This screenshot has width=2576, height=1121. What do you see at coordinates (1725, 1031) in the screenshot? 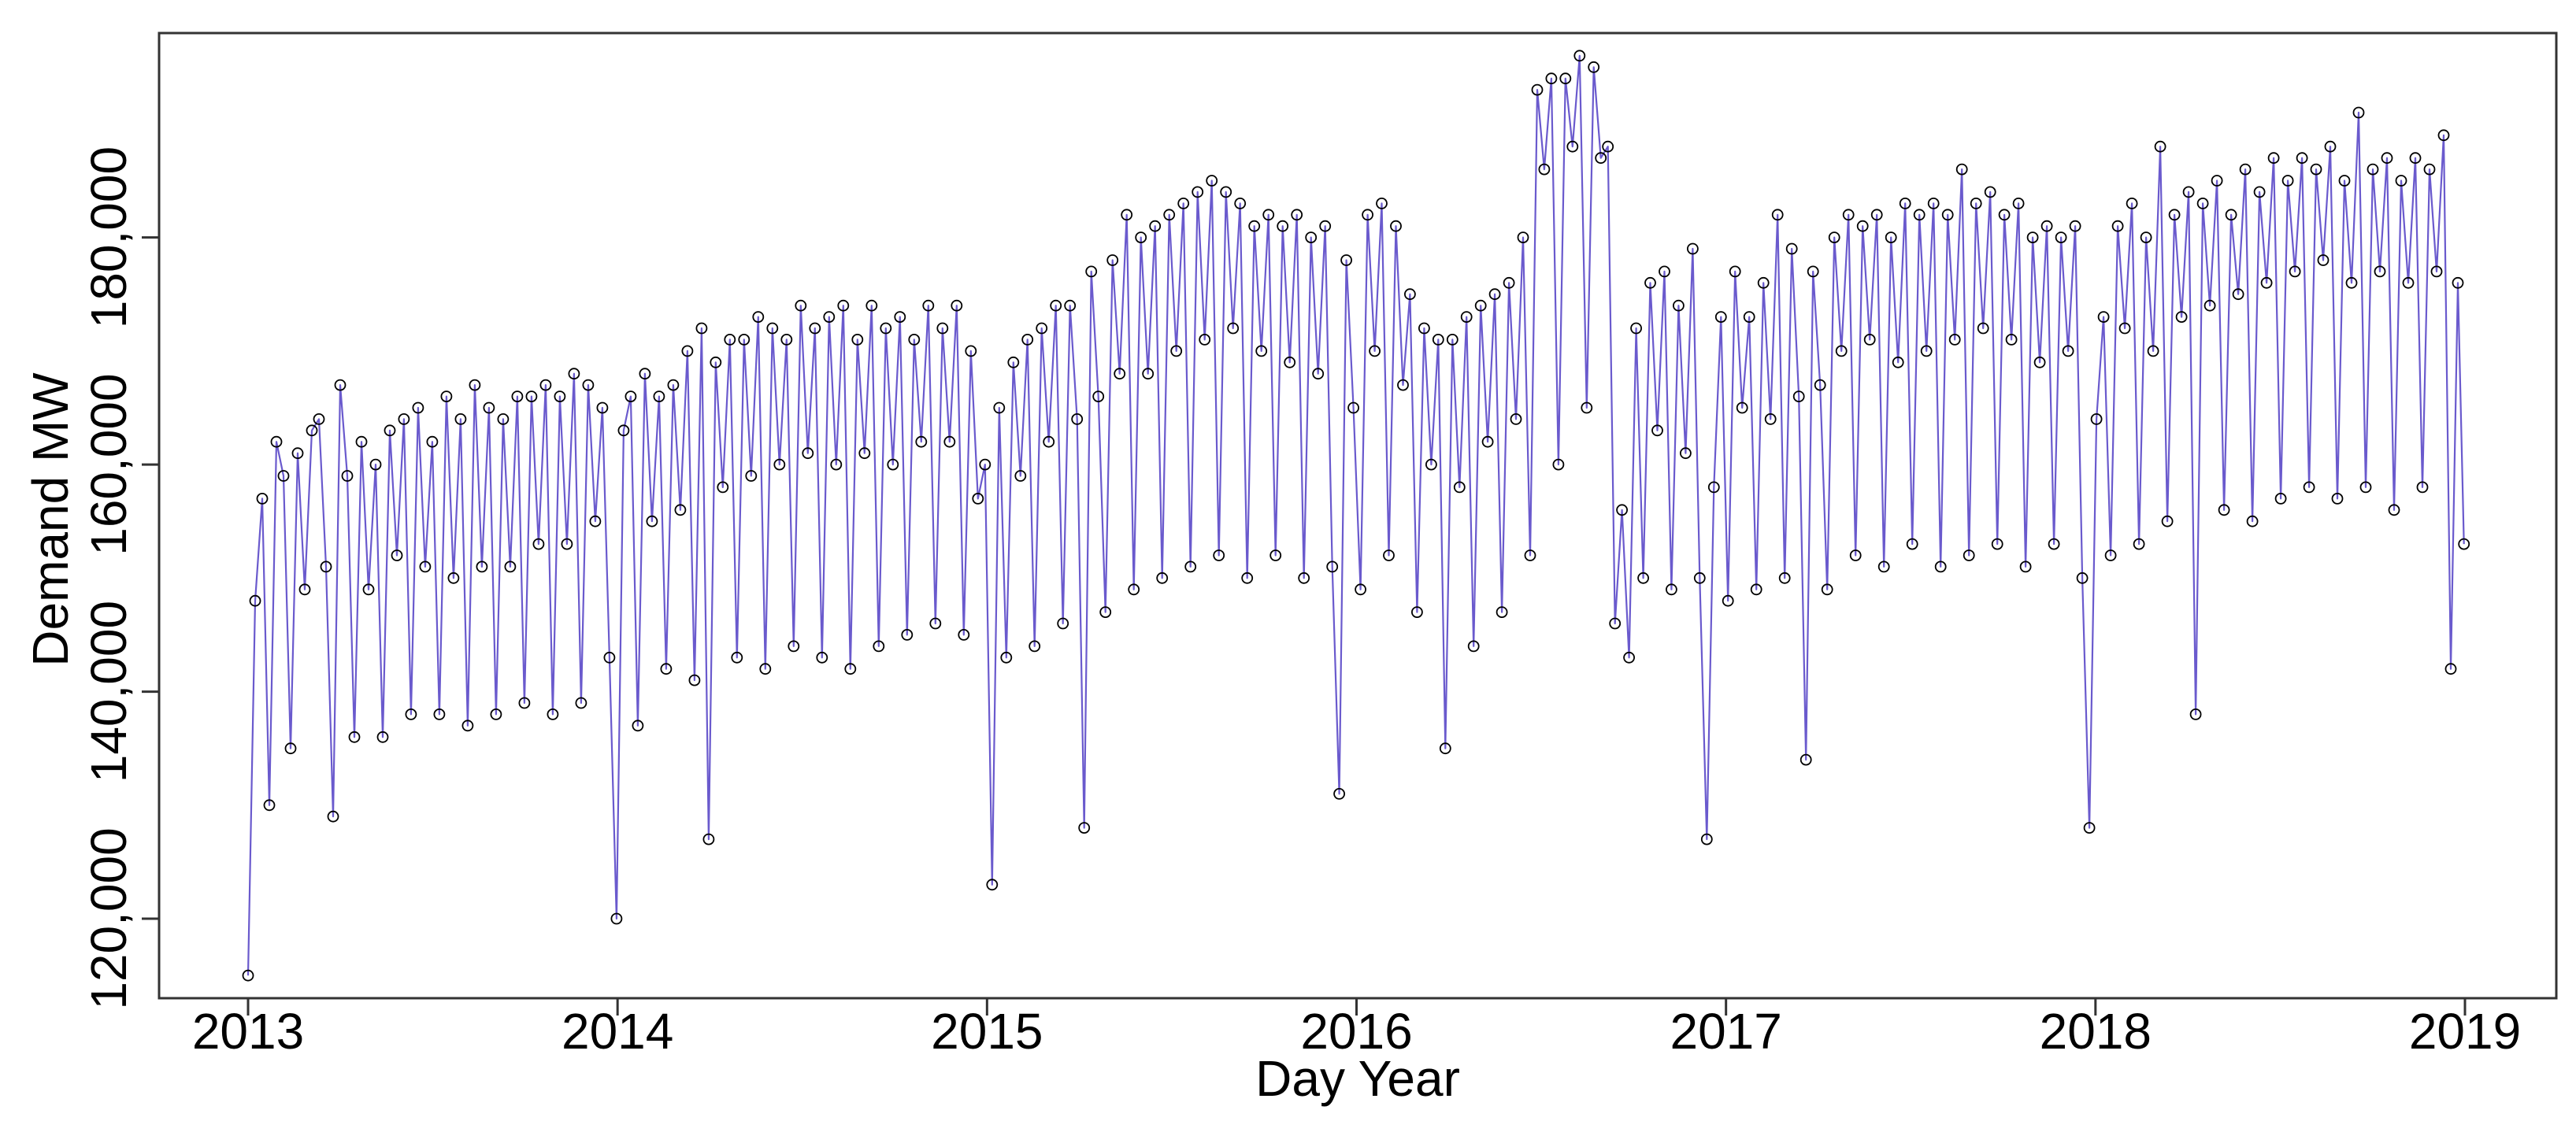
I see `x-tick-label: 2017` at bounding box center [1725, 1031].